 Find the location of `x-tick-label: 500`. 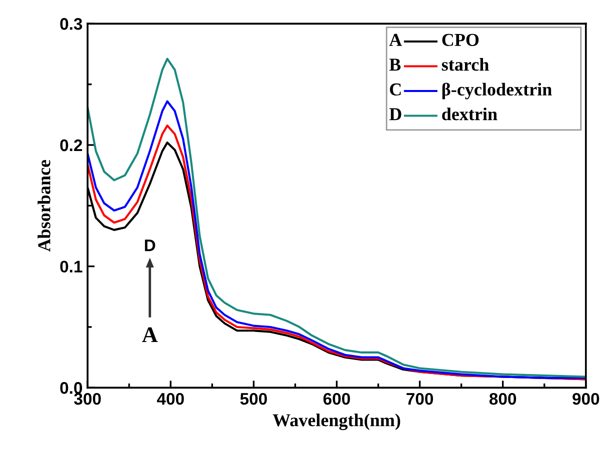

x-tick-label: 500 is located at coordinates (253, 398).